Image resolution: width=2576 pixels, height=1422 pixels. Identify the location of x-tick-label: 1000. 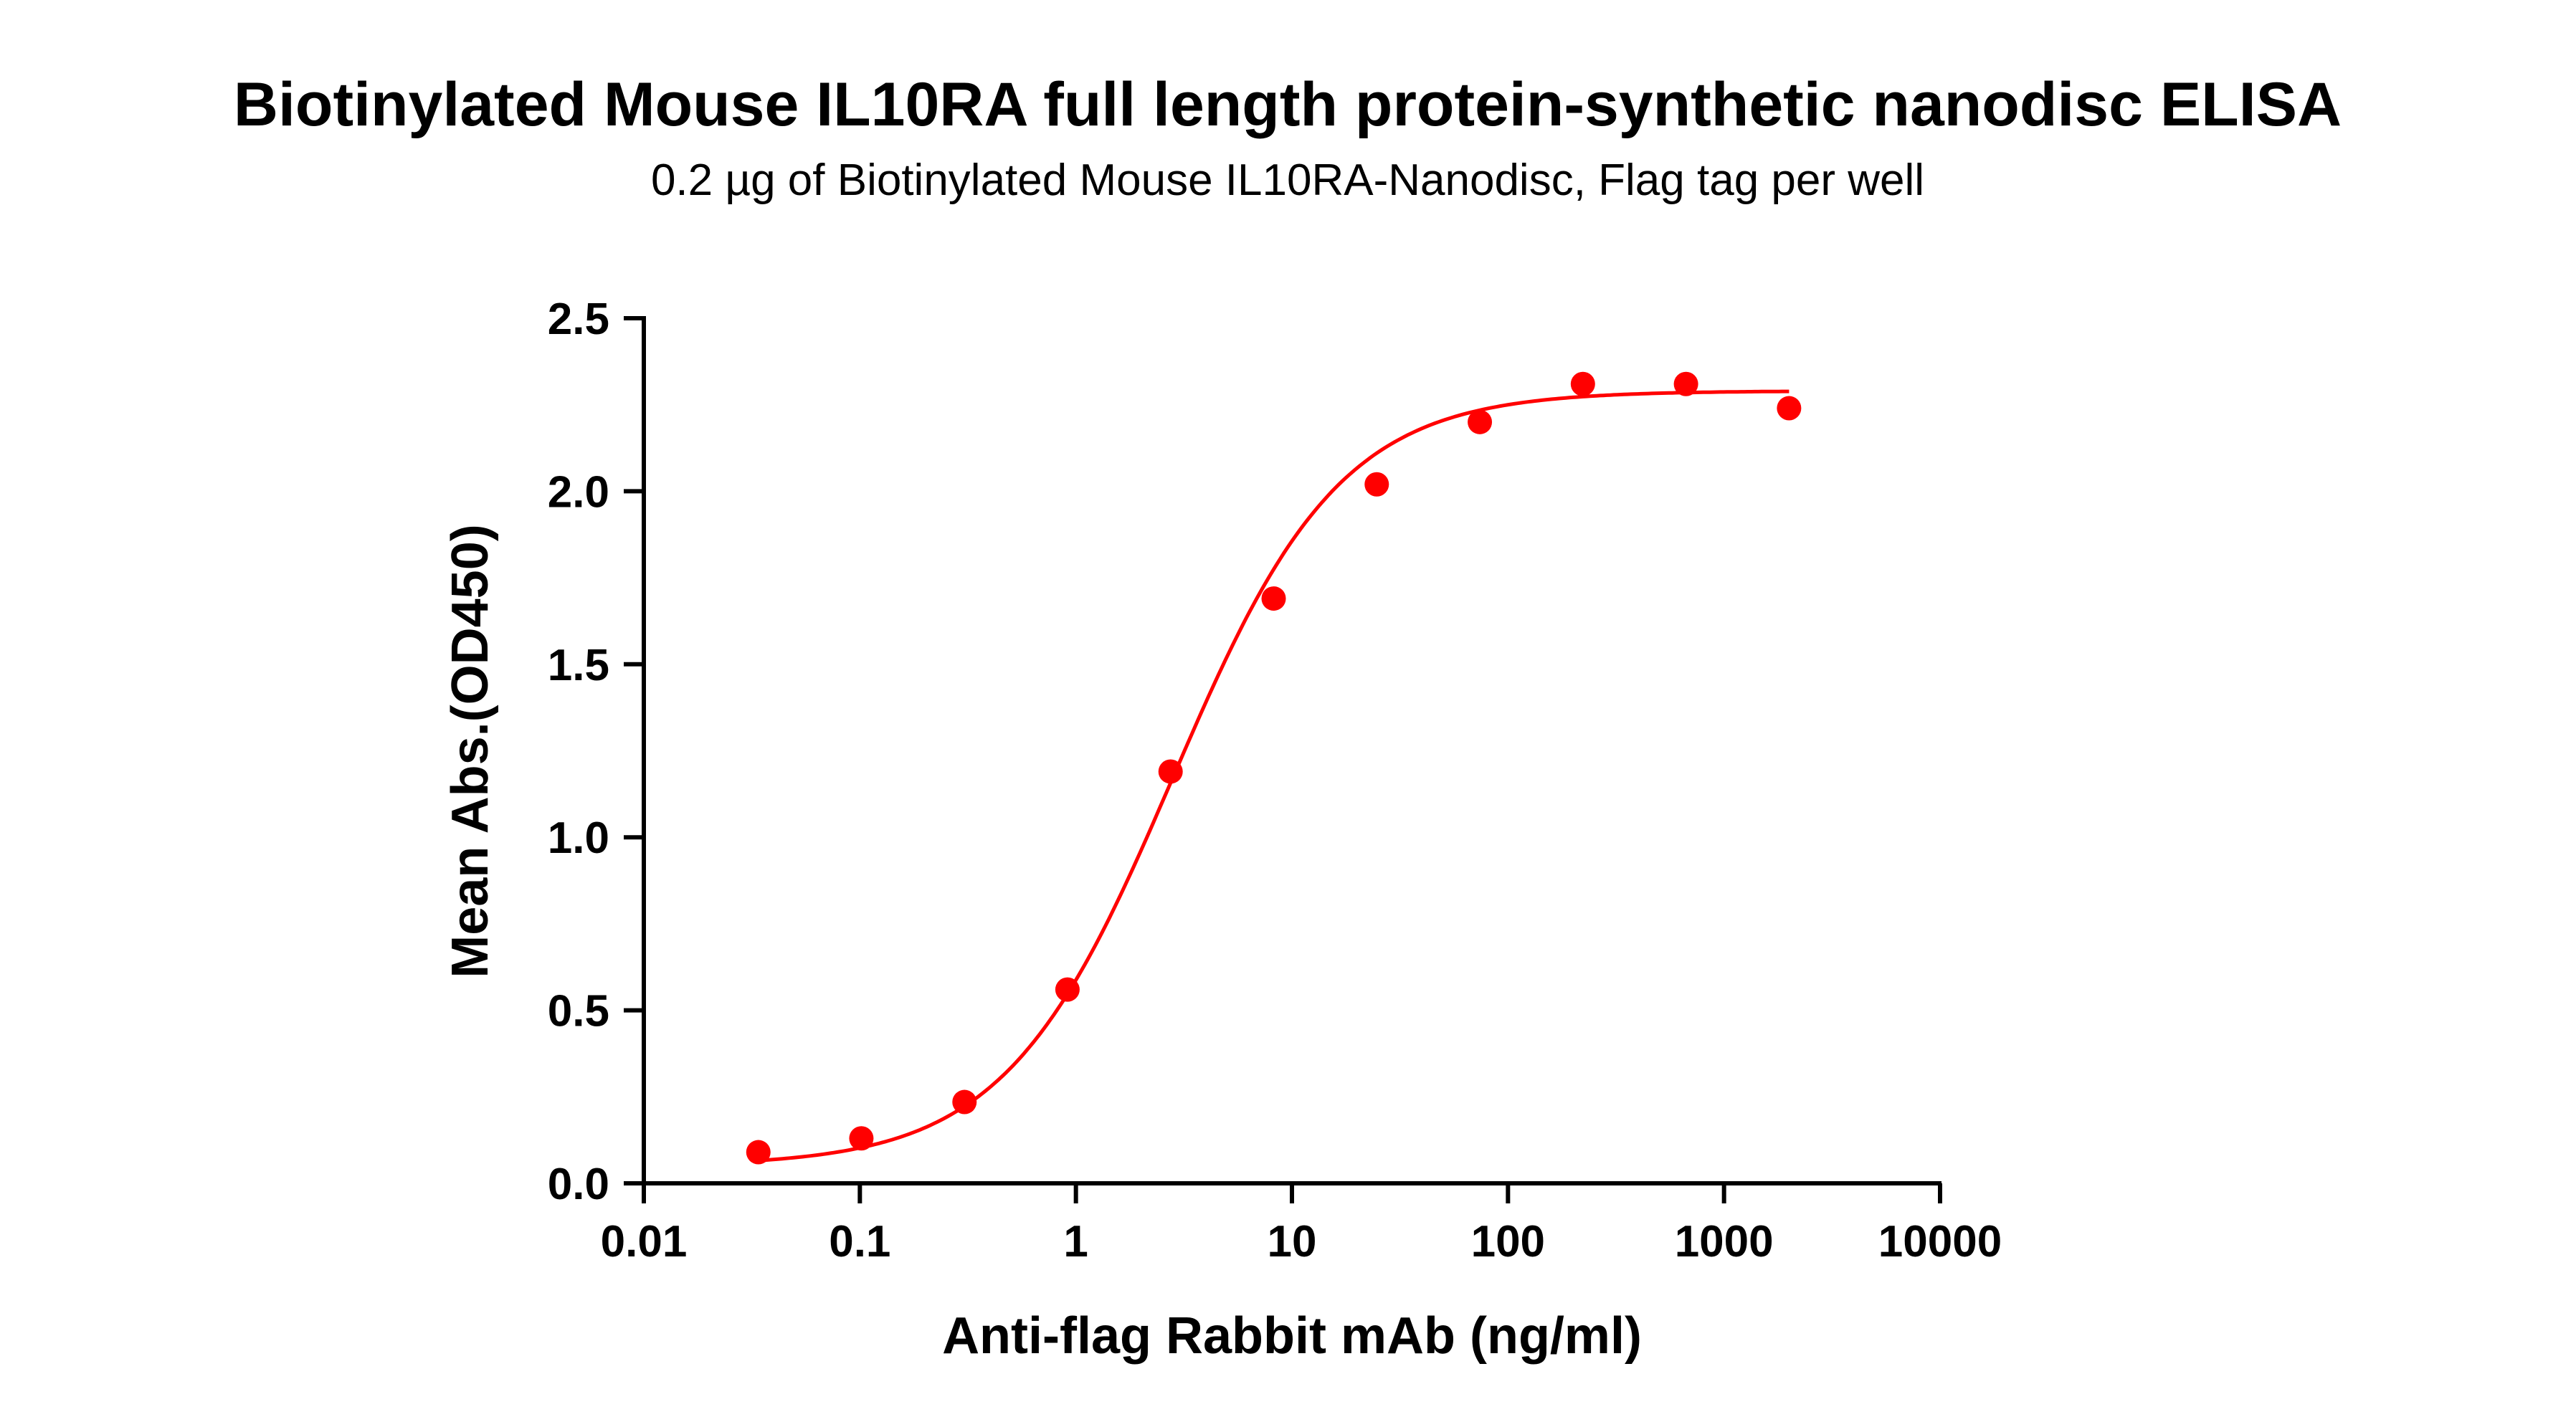
(1724, 1241).